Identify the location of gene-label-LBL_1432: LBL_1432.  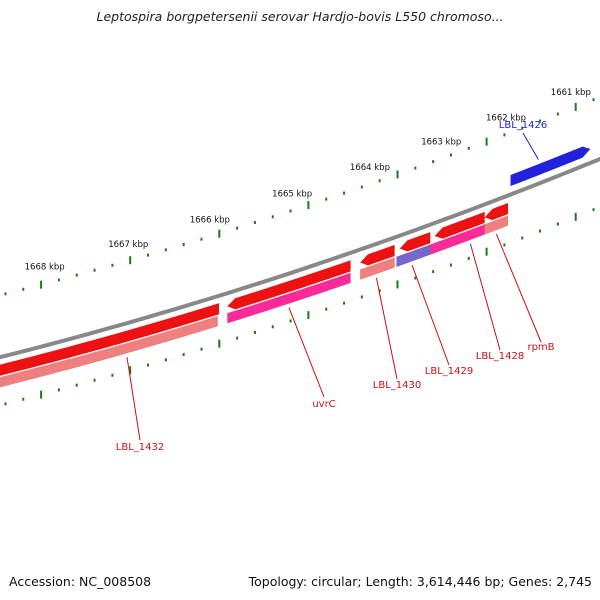
(140, 447).